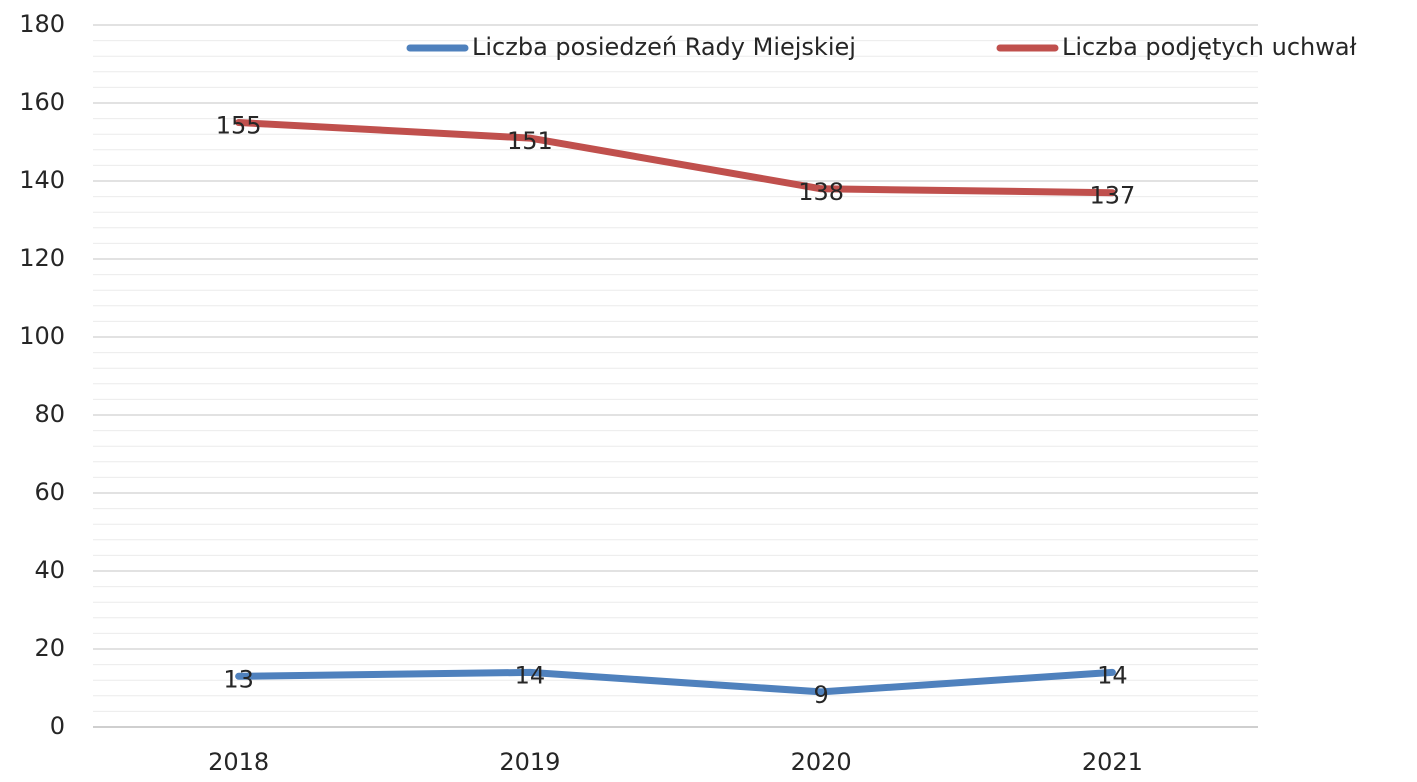  What do you see at coordinates (239, 126) in the screenshot?
I see `data-label: 155` at bounding box center [239, 126].